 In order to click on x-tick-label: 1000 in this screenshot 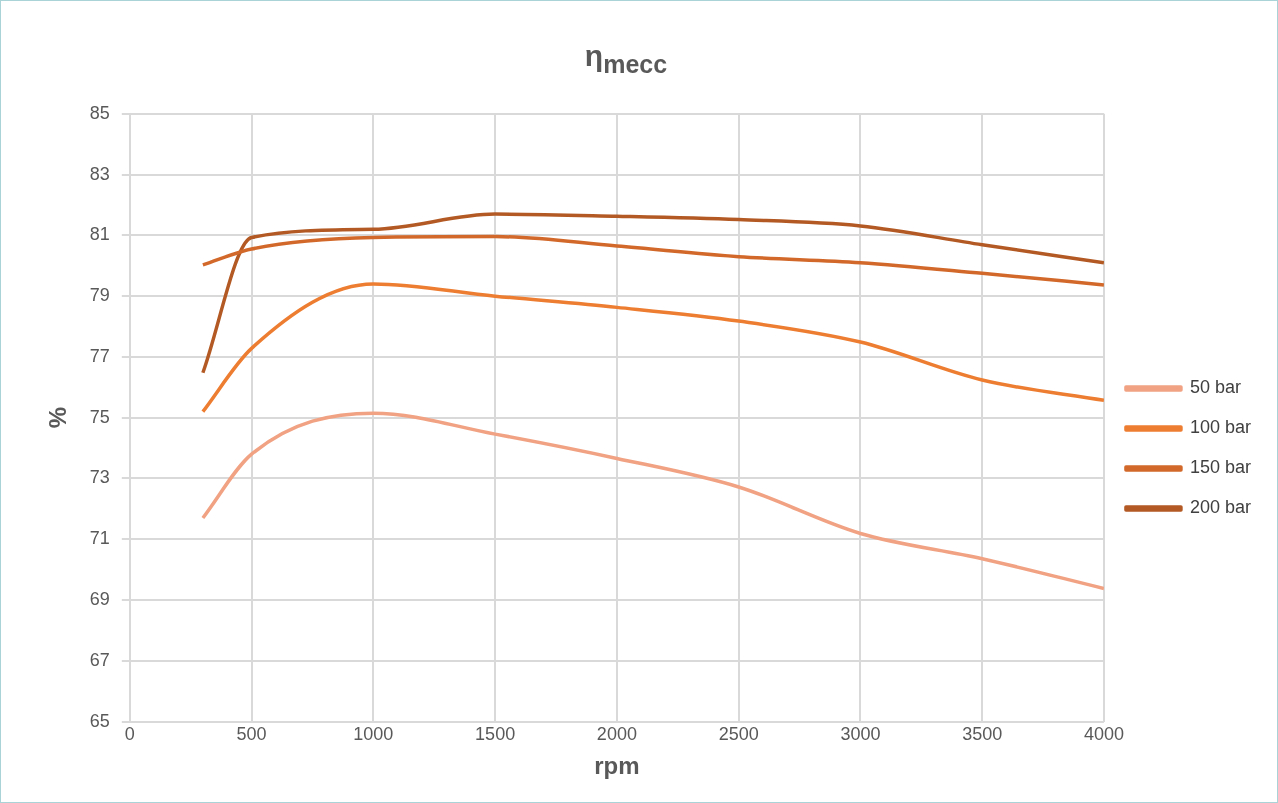, I will do `click(373, 734)`.